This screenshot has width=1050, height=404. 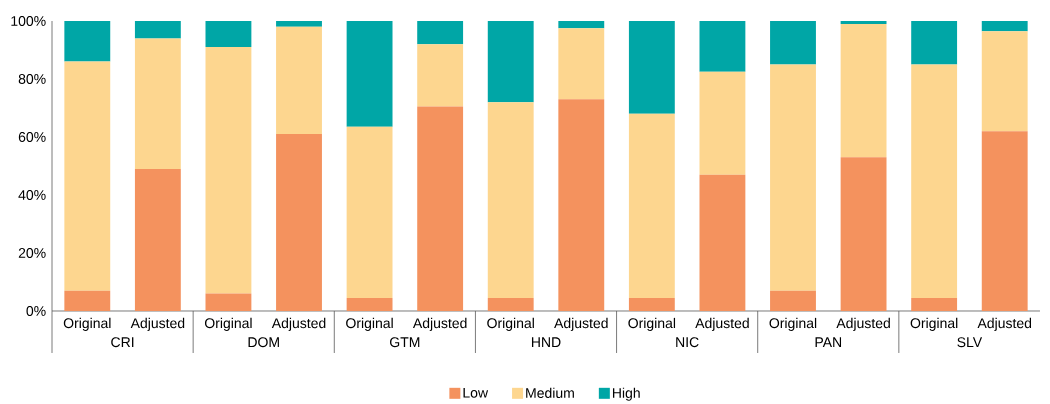 I want to click on legend-label: Medium, so click(x=550, y=393).